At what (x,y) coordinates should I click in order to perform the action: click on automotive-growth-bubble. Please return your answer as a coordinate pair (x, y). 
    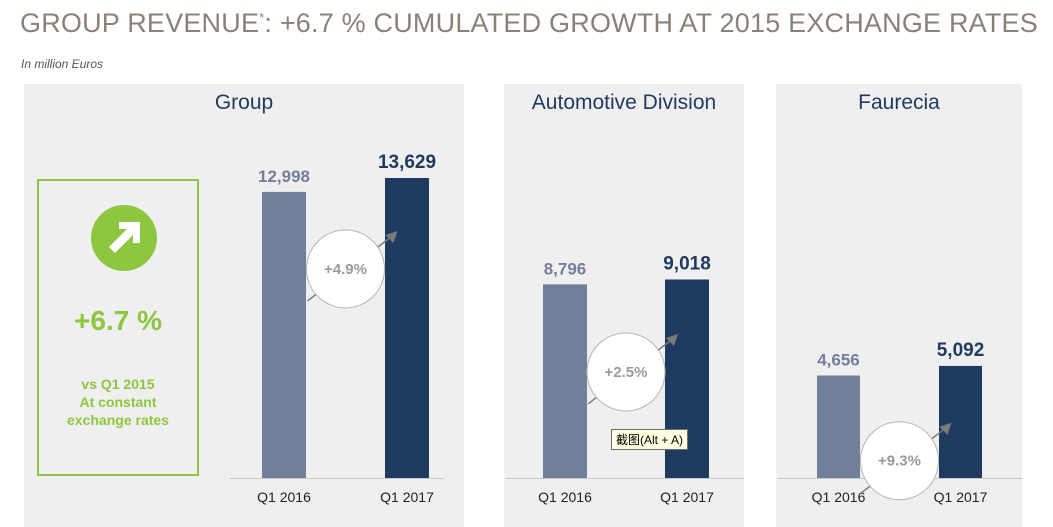
    Looking at the image, I should click on (626, 372).